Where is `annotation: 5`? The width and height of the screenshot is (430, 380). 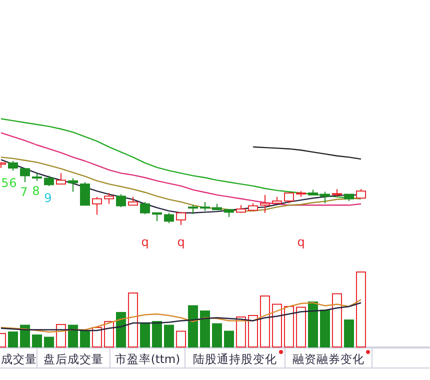 annotation: 5 is located at coordinates (5, 183).